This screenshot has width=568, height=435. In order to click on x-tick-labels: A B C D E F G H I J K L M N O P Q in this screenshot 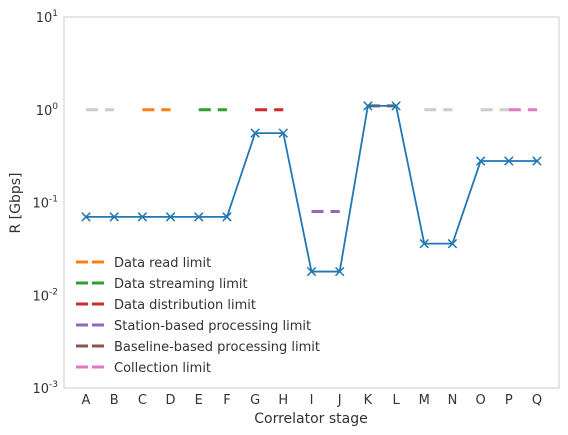, I will do `click(312, 400)`.